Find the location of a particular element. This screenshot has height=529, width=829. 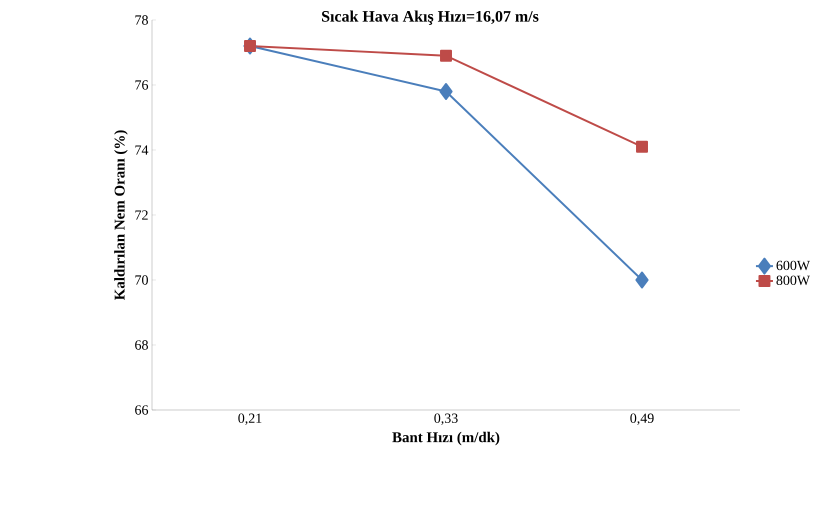

y-tick-label: 66 is located at coordinates (141, 410).